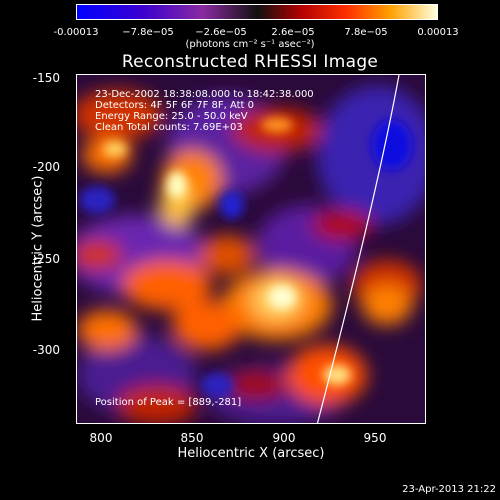 The width and height of the screenshot is (500, 500). What do you see at coordinates (438, 32) in the screenshot?
I see `colorbar-tick: 0.00013` at bounding box center [438, 32].